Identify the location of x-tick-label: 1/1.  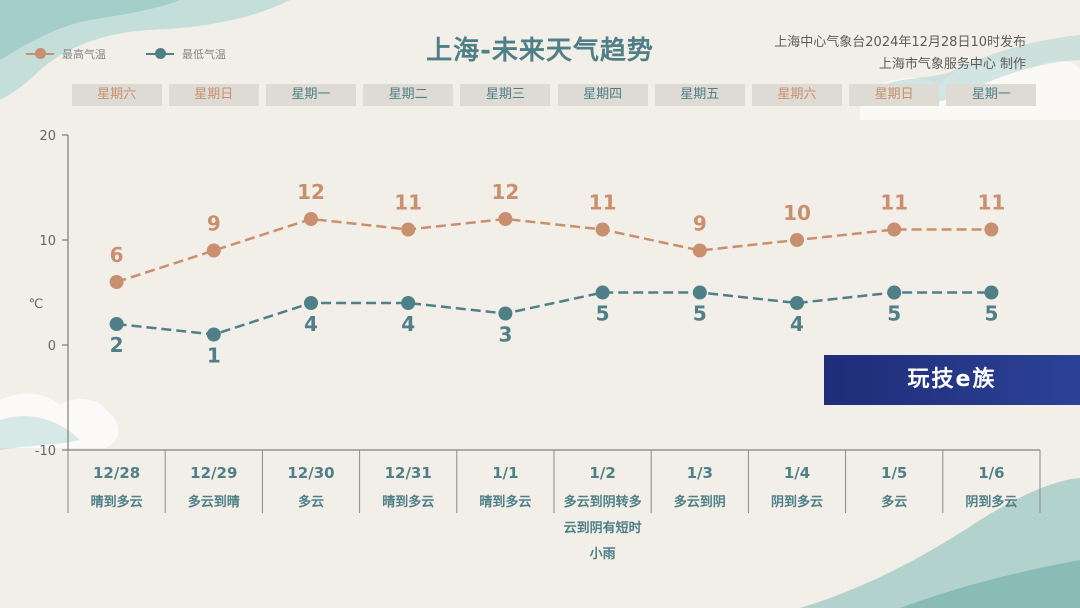
(505, 473).